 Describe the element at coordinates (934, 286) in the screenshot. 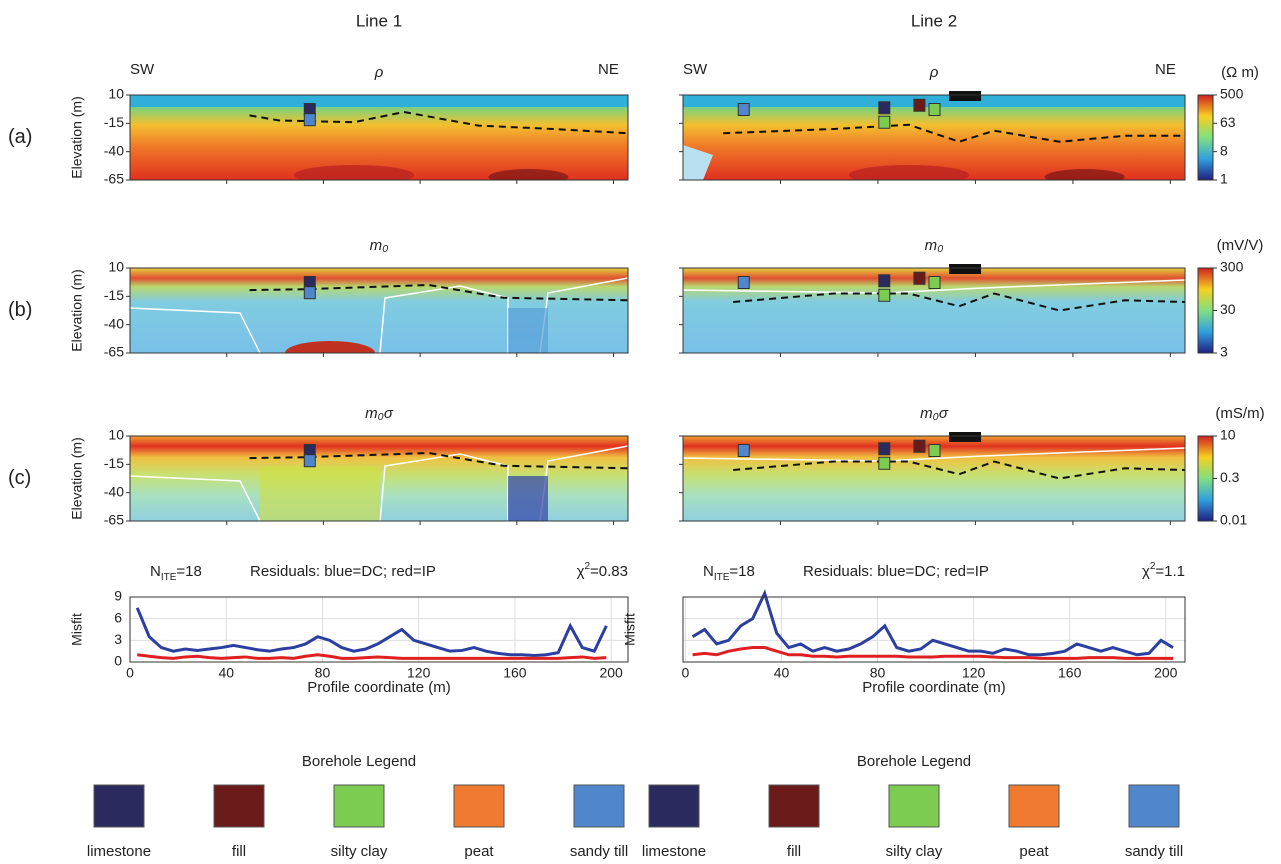

I see `white-contour` at that location.